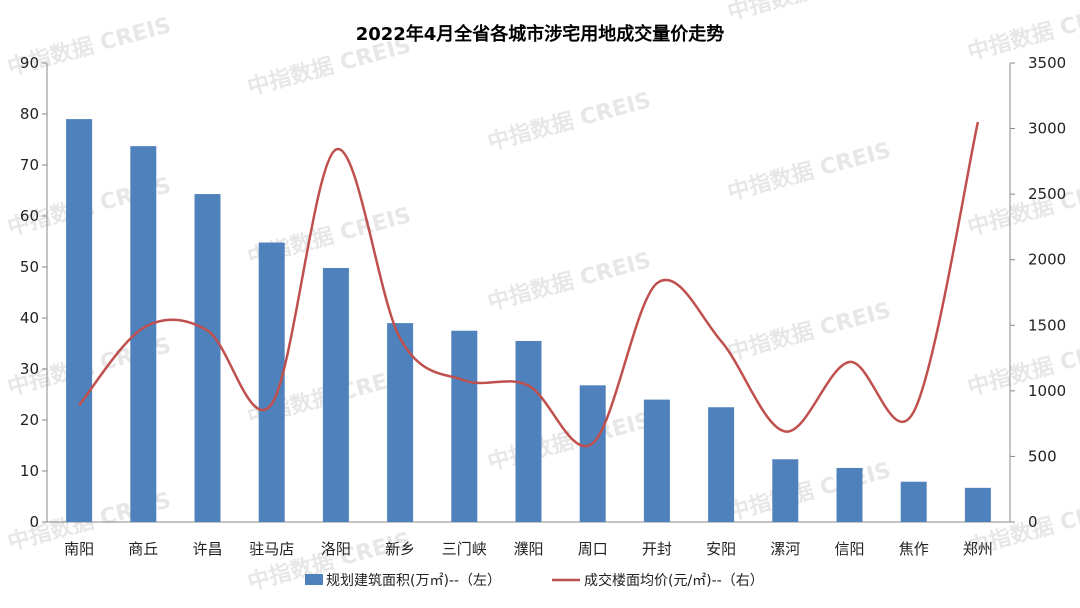  Describe the element at coordinates (207, 549) in the screenshot. I see `x-tick-label: 许昌` at that location.